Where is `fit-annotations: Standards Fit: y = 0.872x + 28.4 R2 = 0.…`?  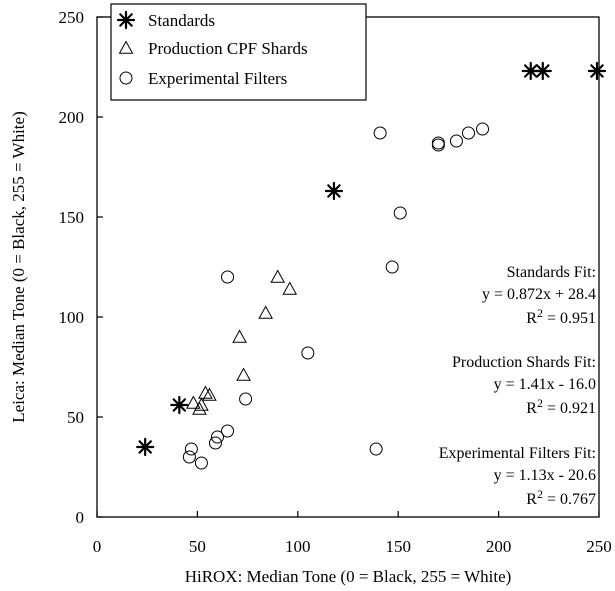
fit-annotations: Standards Fit: y = 0.872x + 28.4 R2 = 0.… is located at coordinates (517, 386).